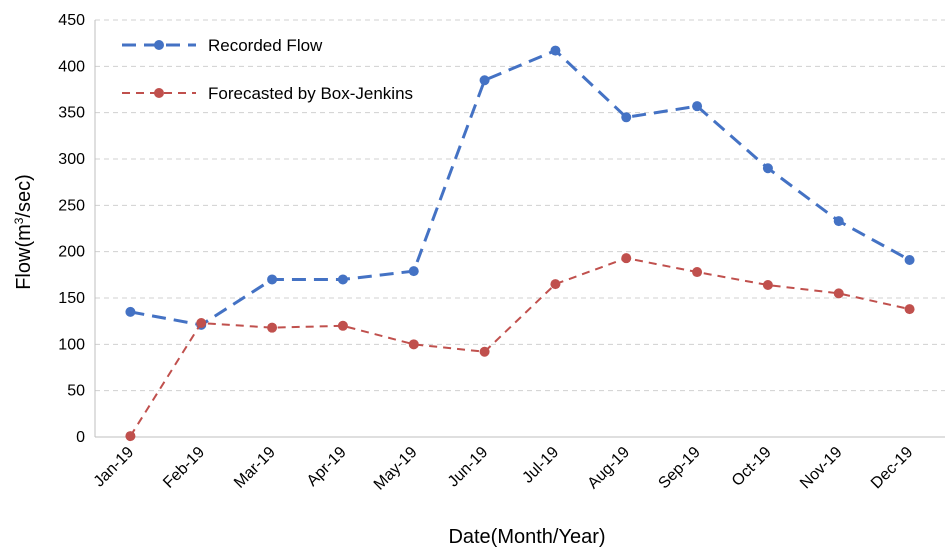 The width and height of the screenshot is (947, 552). I want to click on x-tick-label: Aug-19, so click(609, 468).